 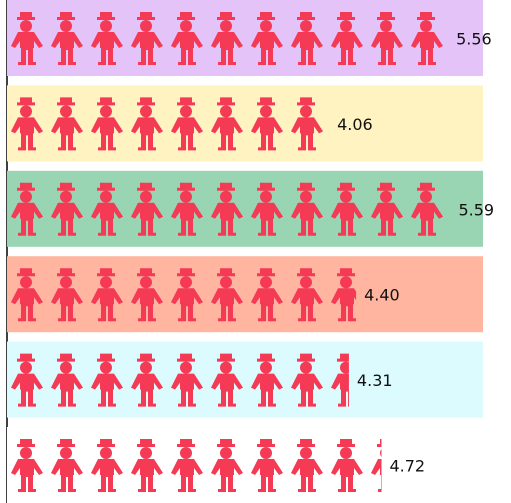 What do you see at coordinates (474, 39) in the screenshot?
I see `value-label: 5.56` at bounding box center [474, 39].